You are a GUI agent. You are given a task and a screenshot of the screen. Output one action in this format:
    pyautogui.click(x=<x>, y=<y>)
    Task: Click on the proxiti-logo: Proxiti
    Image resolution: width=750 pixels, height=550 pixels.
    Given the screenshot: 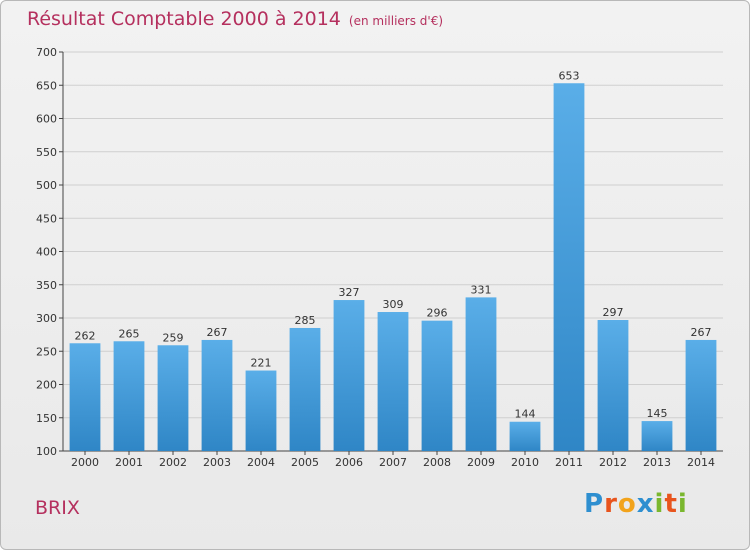 What is the action you would take?
    pyautogui.click(x=636, y=504)
    